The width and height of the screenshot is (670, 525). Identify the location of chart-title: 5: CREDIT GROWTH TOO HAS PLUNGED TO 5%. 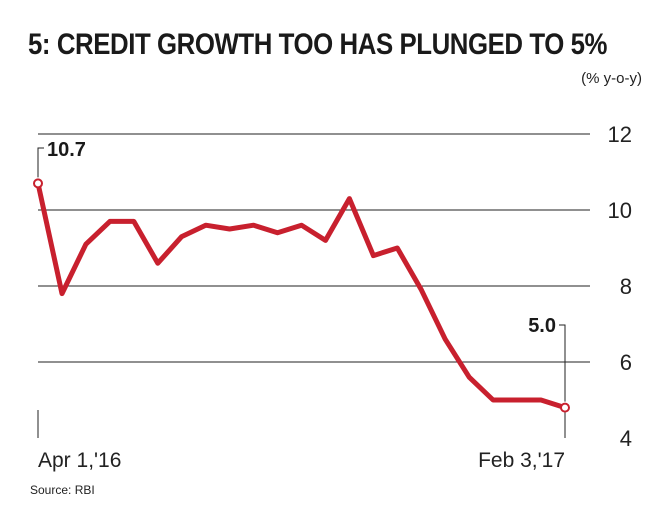
(318, 44).